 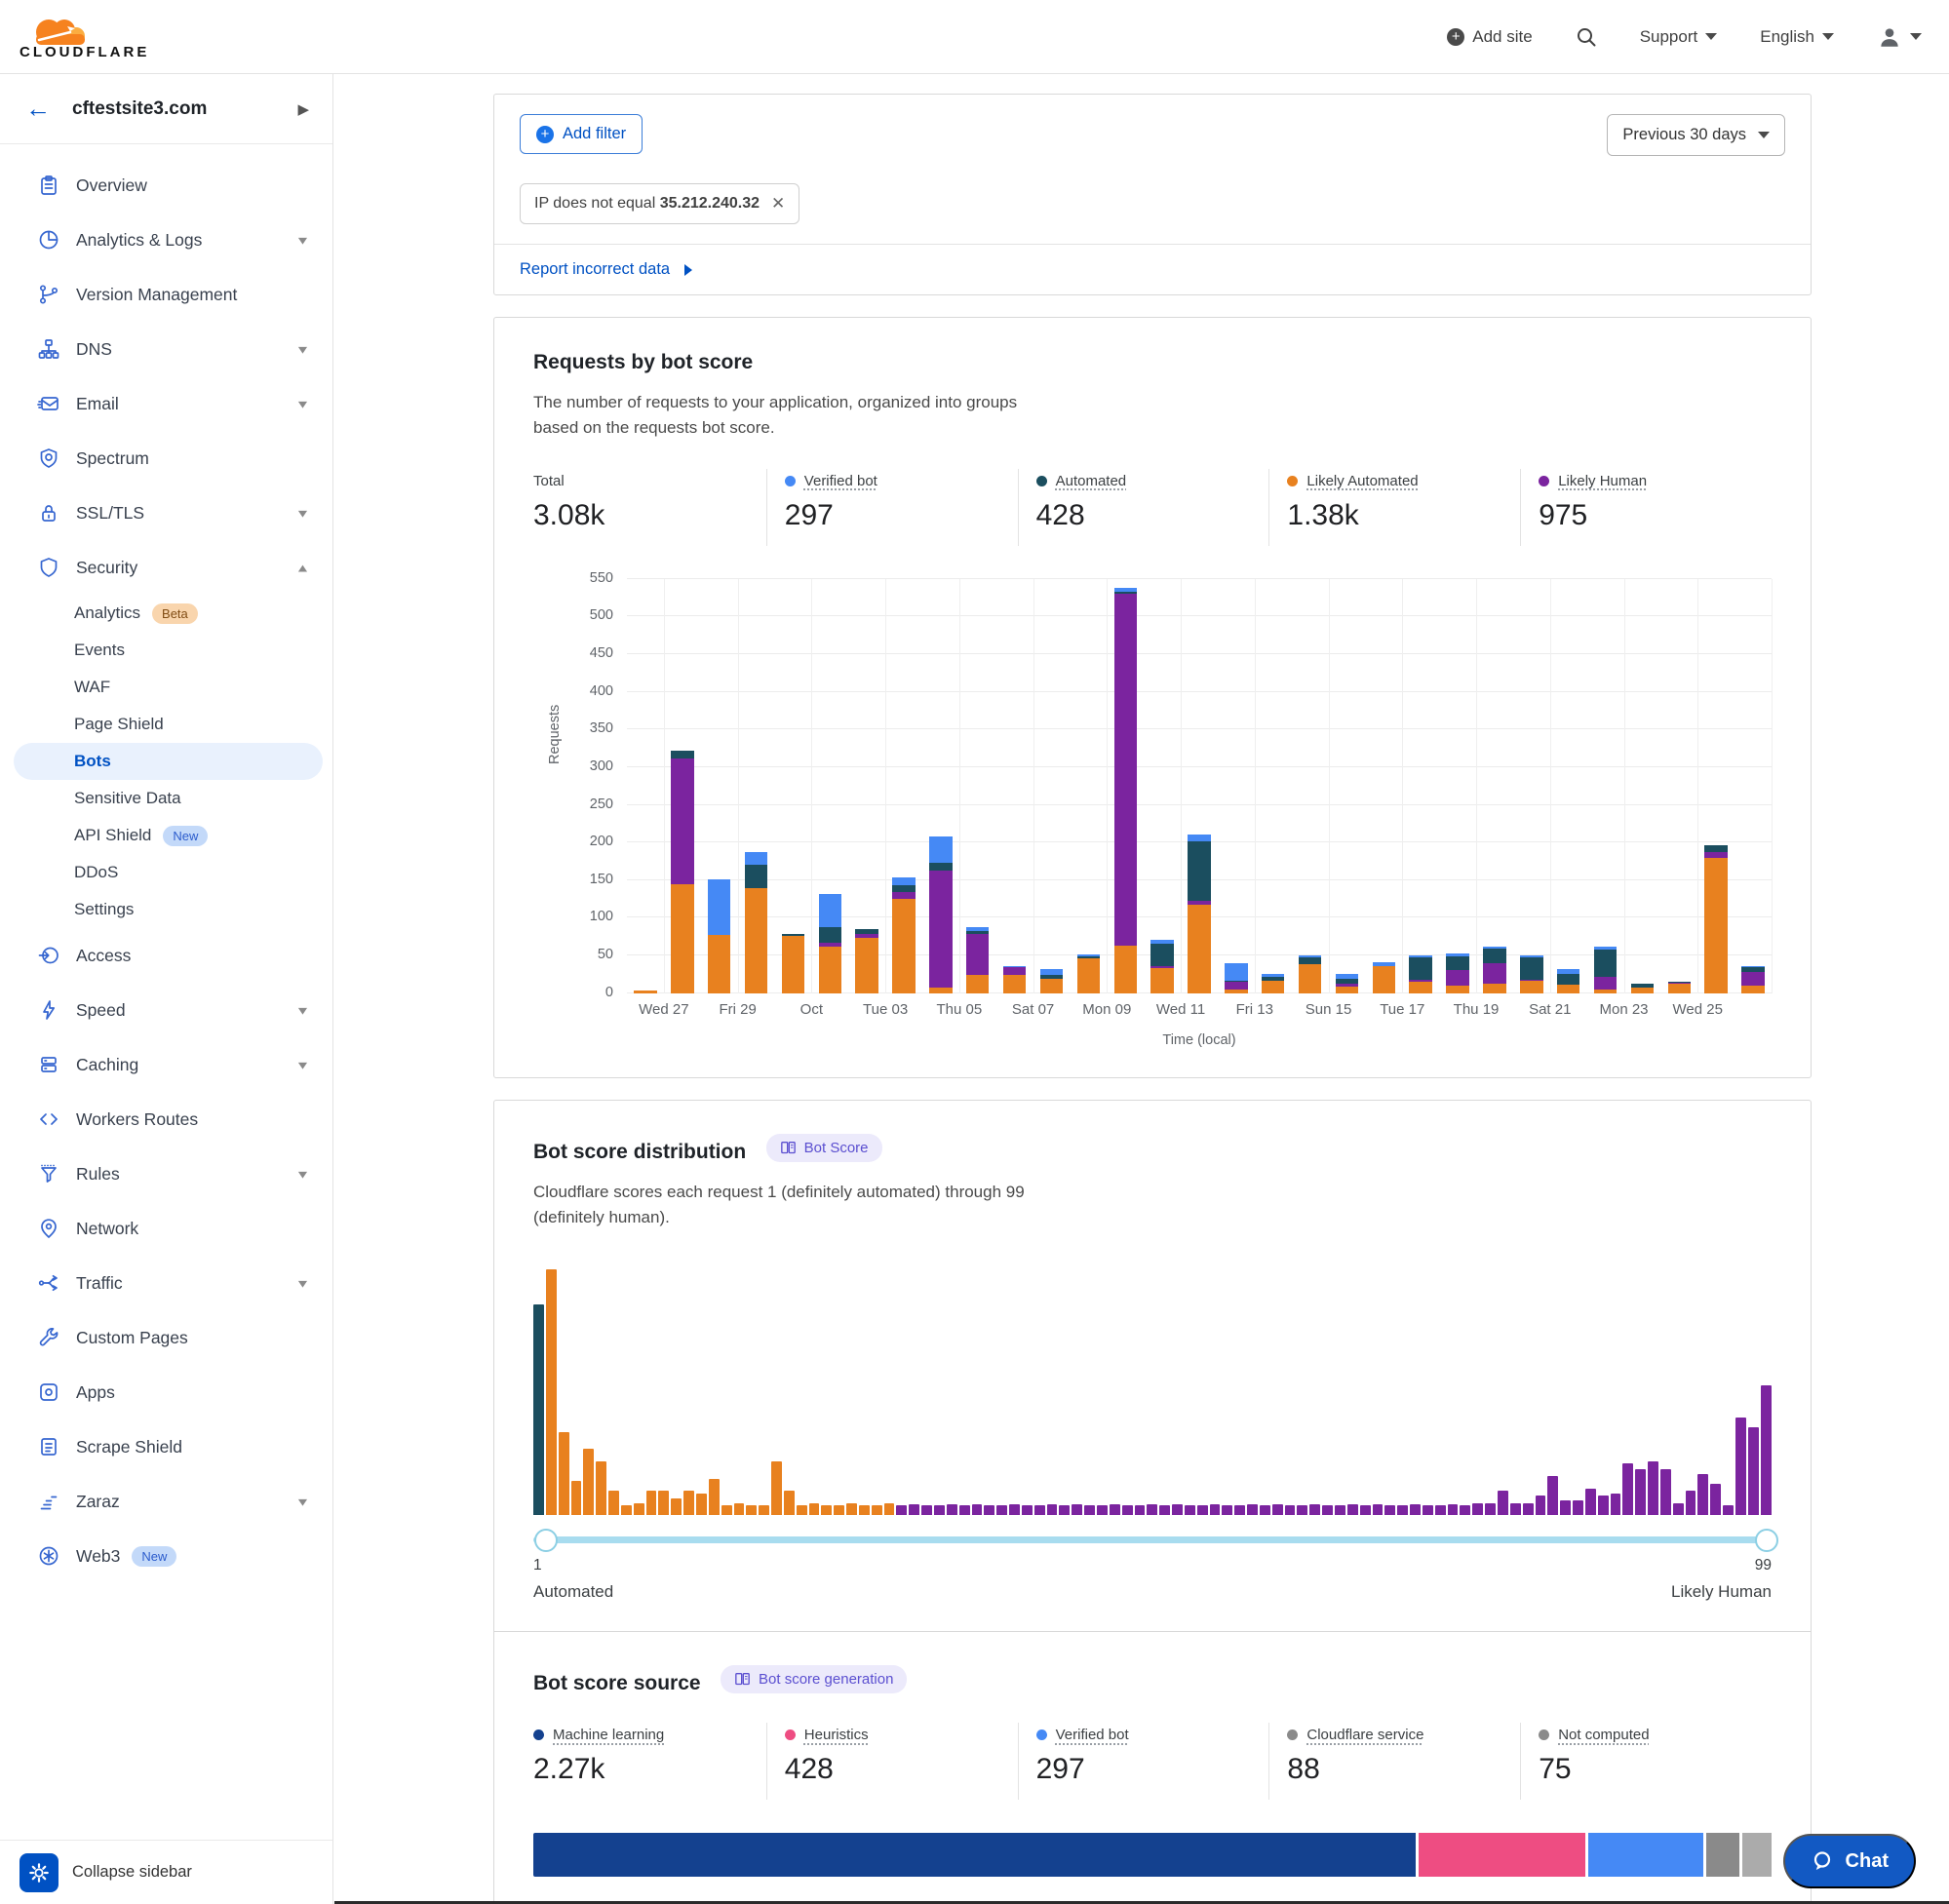 What do you see at coordinates (1624, 1009) in the screenshot?
I see `x-tick-label: Mon 23` at bounding box center [1624, 1009].